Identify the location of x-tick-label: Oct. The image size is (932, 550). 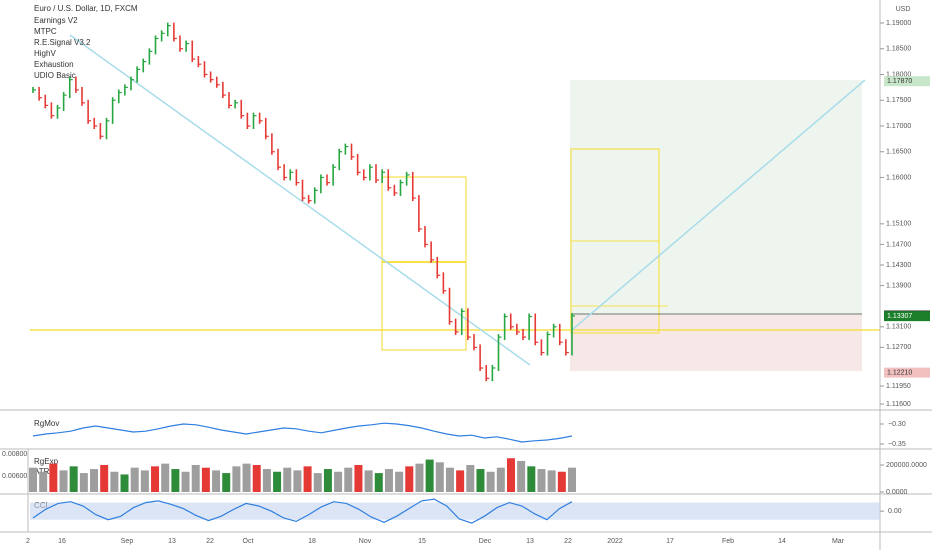
(248, 541).